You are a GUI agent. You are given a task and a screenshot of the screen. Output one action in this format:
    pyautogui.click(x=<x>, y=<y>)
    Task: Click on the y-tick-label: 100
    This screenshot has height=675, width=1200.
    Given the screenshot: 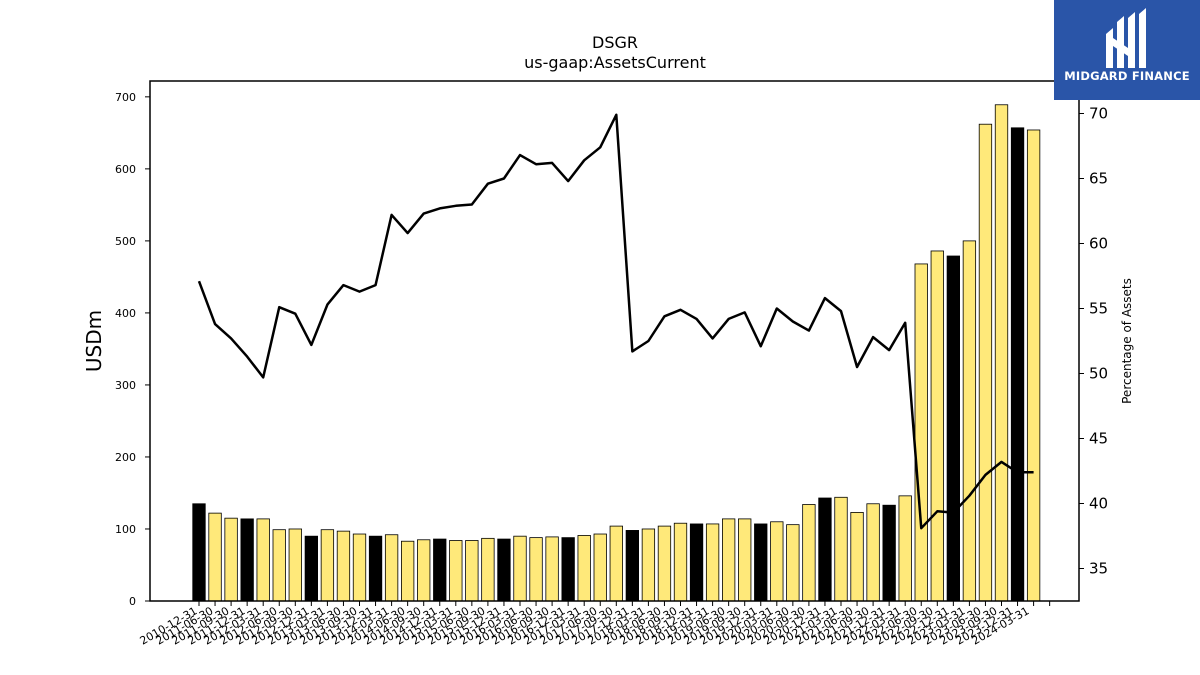 What is the action you would take?
    pyautogui.click(x=125, y=529)
    